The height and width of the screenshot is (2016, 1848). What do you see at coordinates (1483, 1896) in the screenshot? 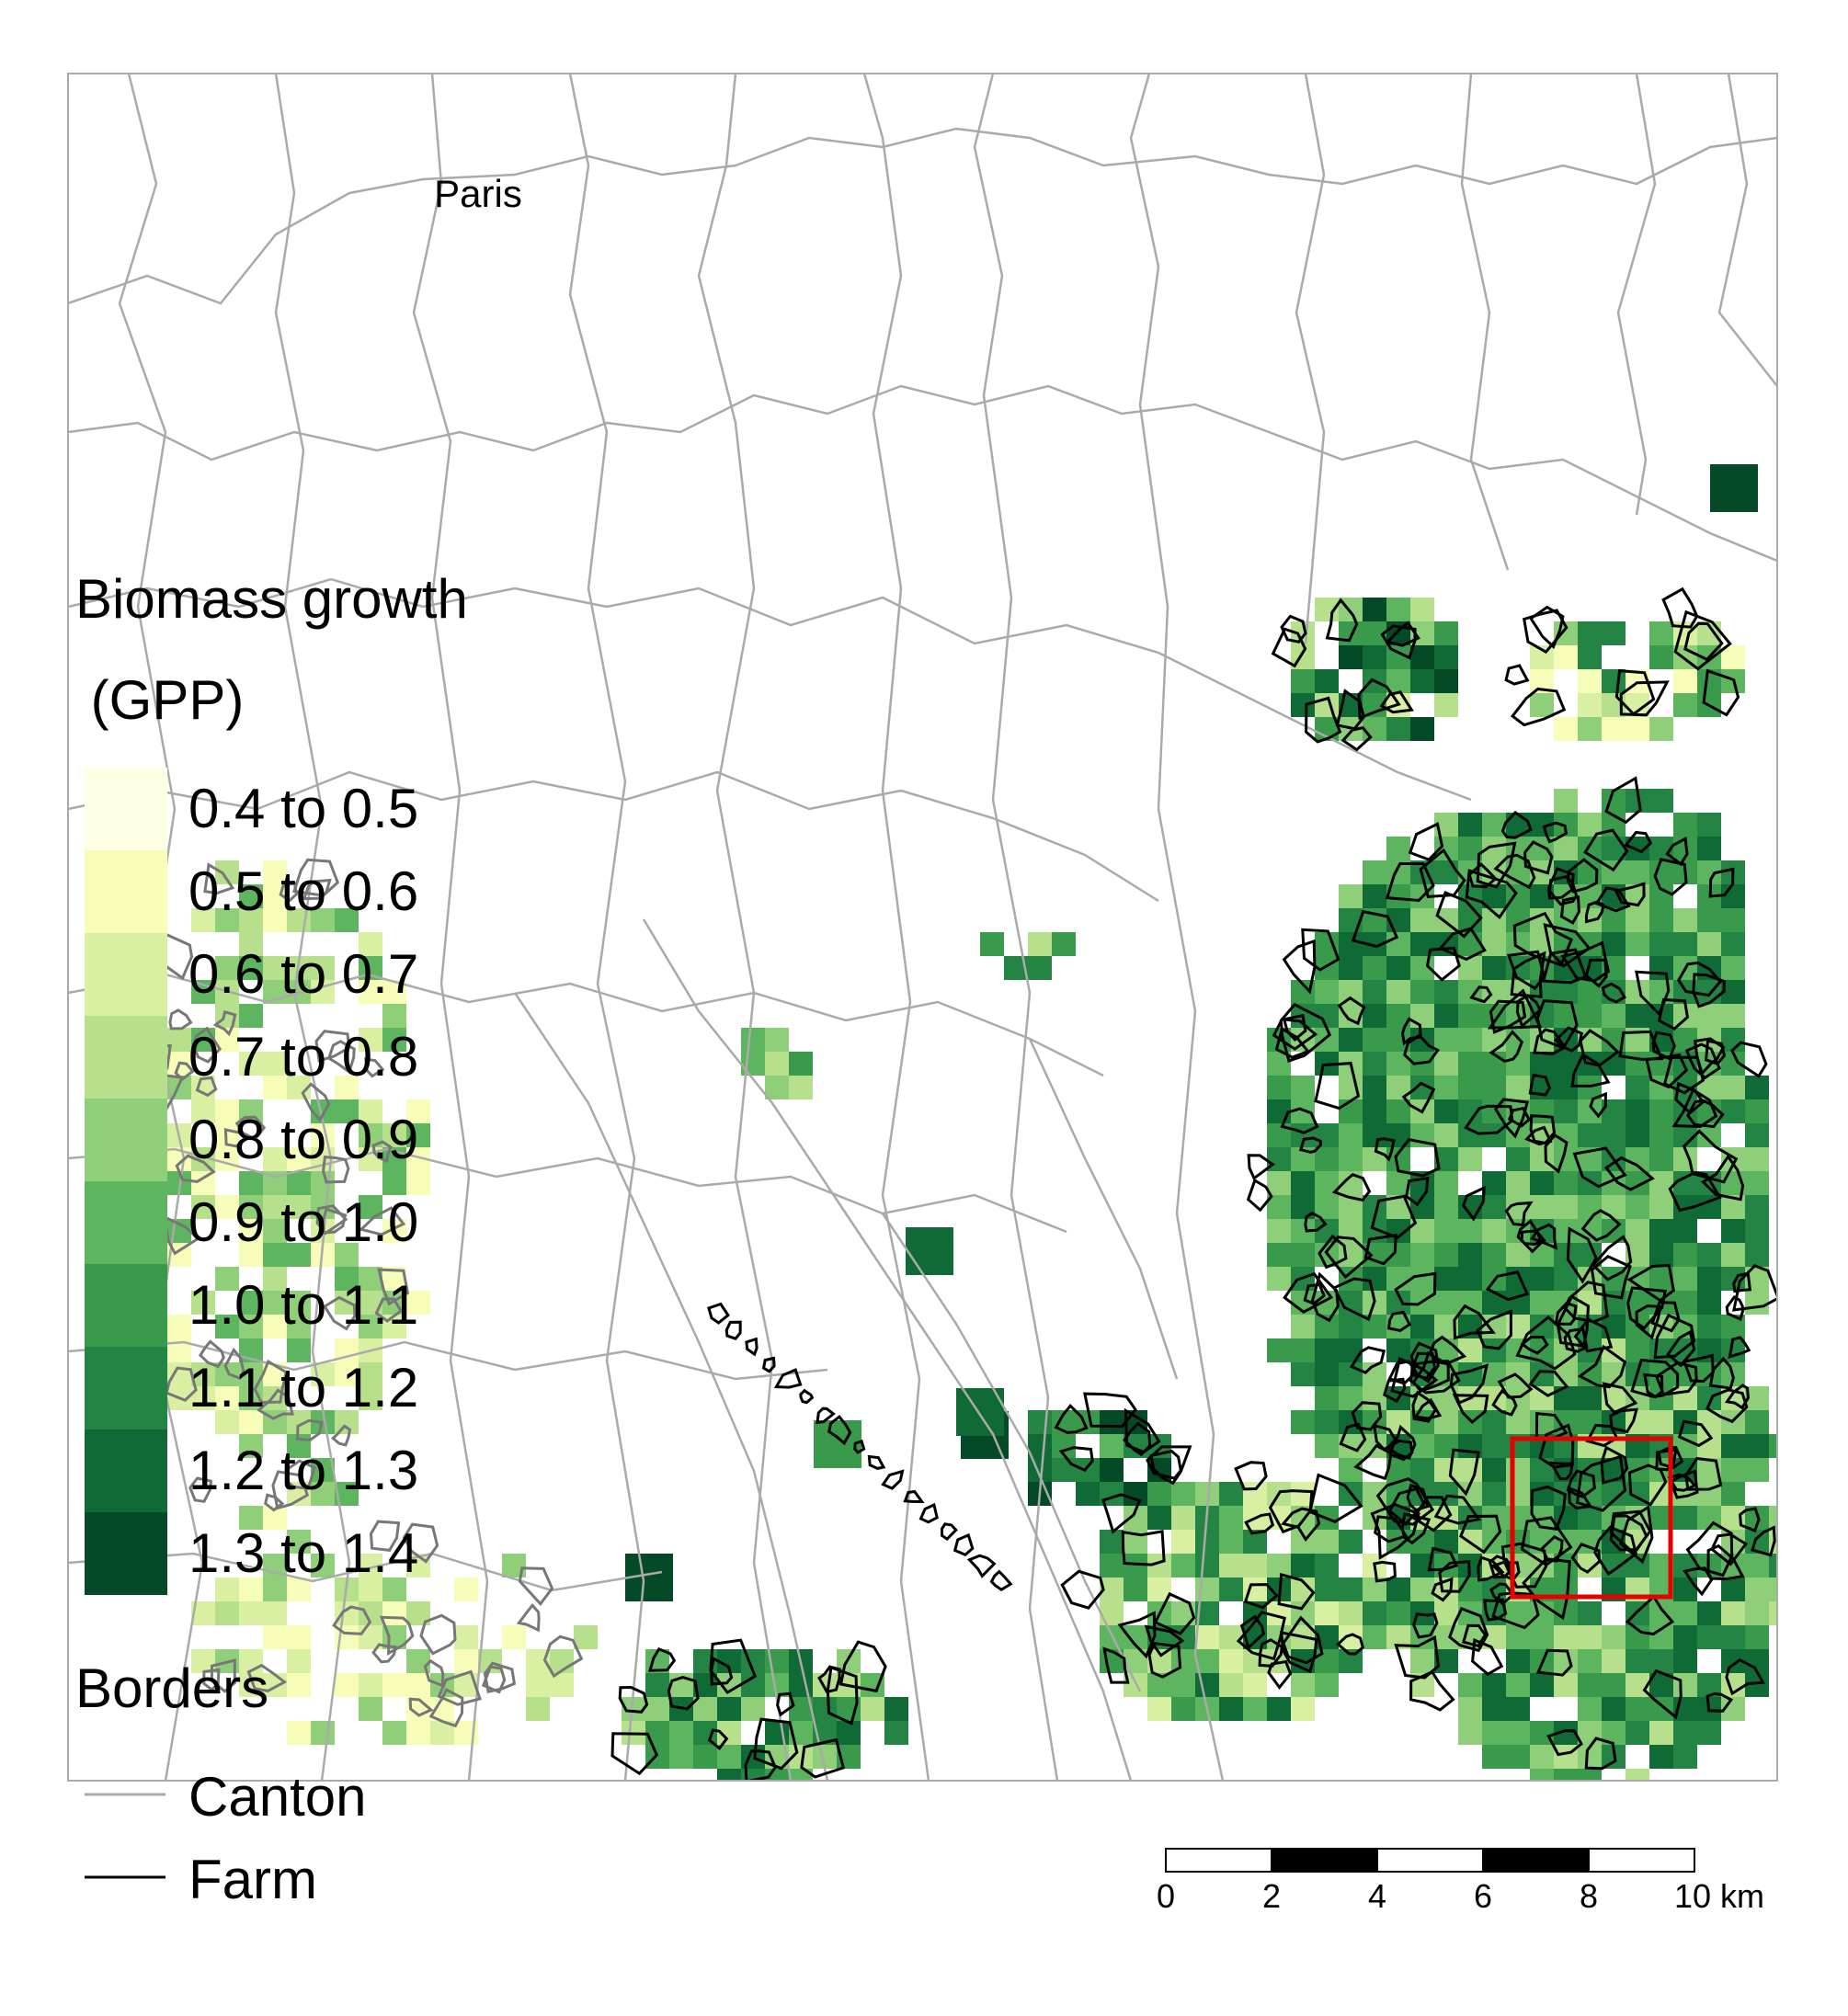
I see `scale-bar-tick-label: 6` at bounding box center [1483, 1896].